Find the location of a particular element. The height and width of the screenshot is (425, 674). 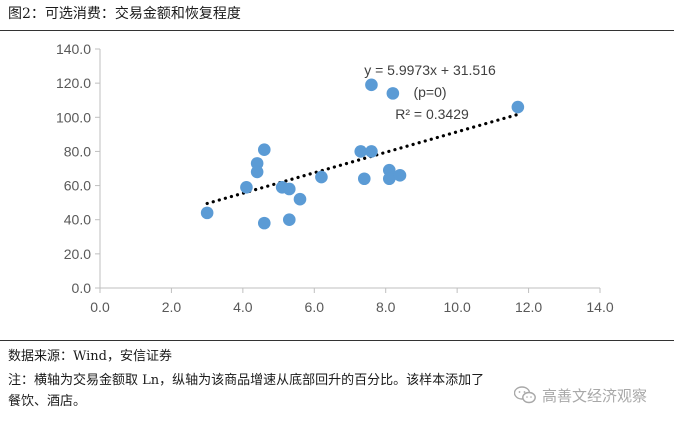

y-tick-label: 100.0 is located at coordinates (73, 117).